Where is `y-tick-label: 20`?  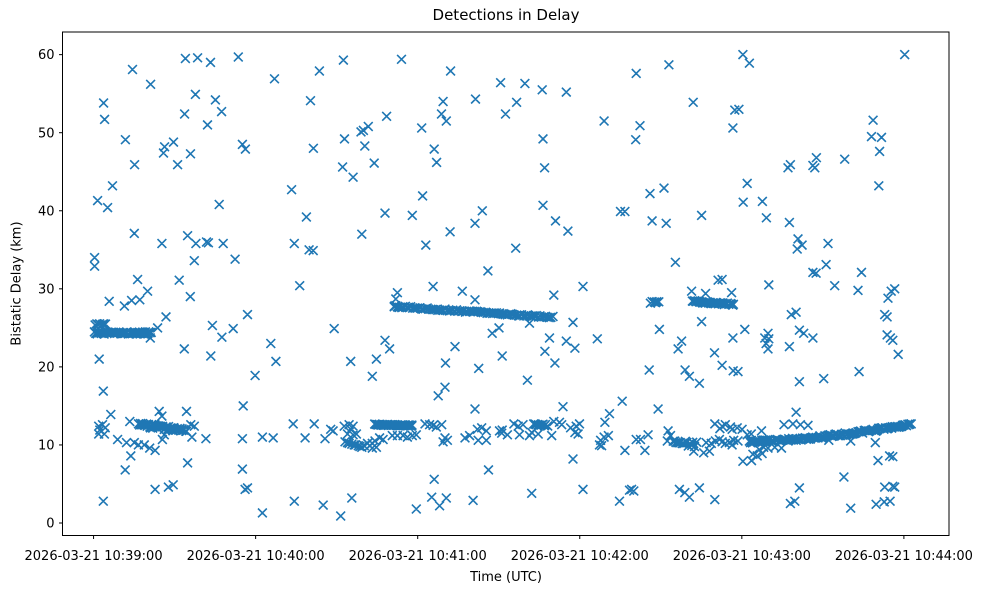 y-tick-label: 20 is located at coordinates (46, 367).